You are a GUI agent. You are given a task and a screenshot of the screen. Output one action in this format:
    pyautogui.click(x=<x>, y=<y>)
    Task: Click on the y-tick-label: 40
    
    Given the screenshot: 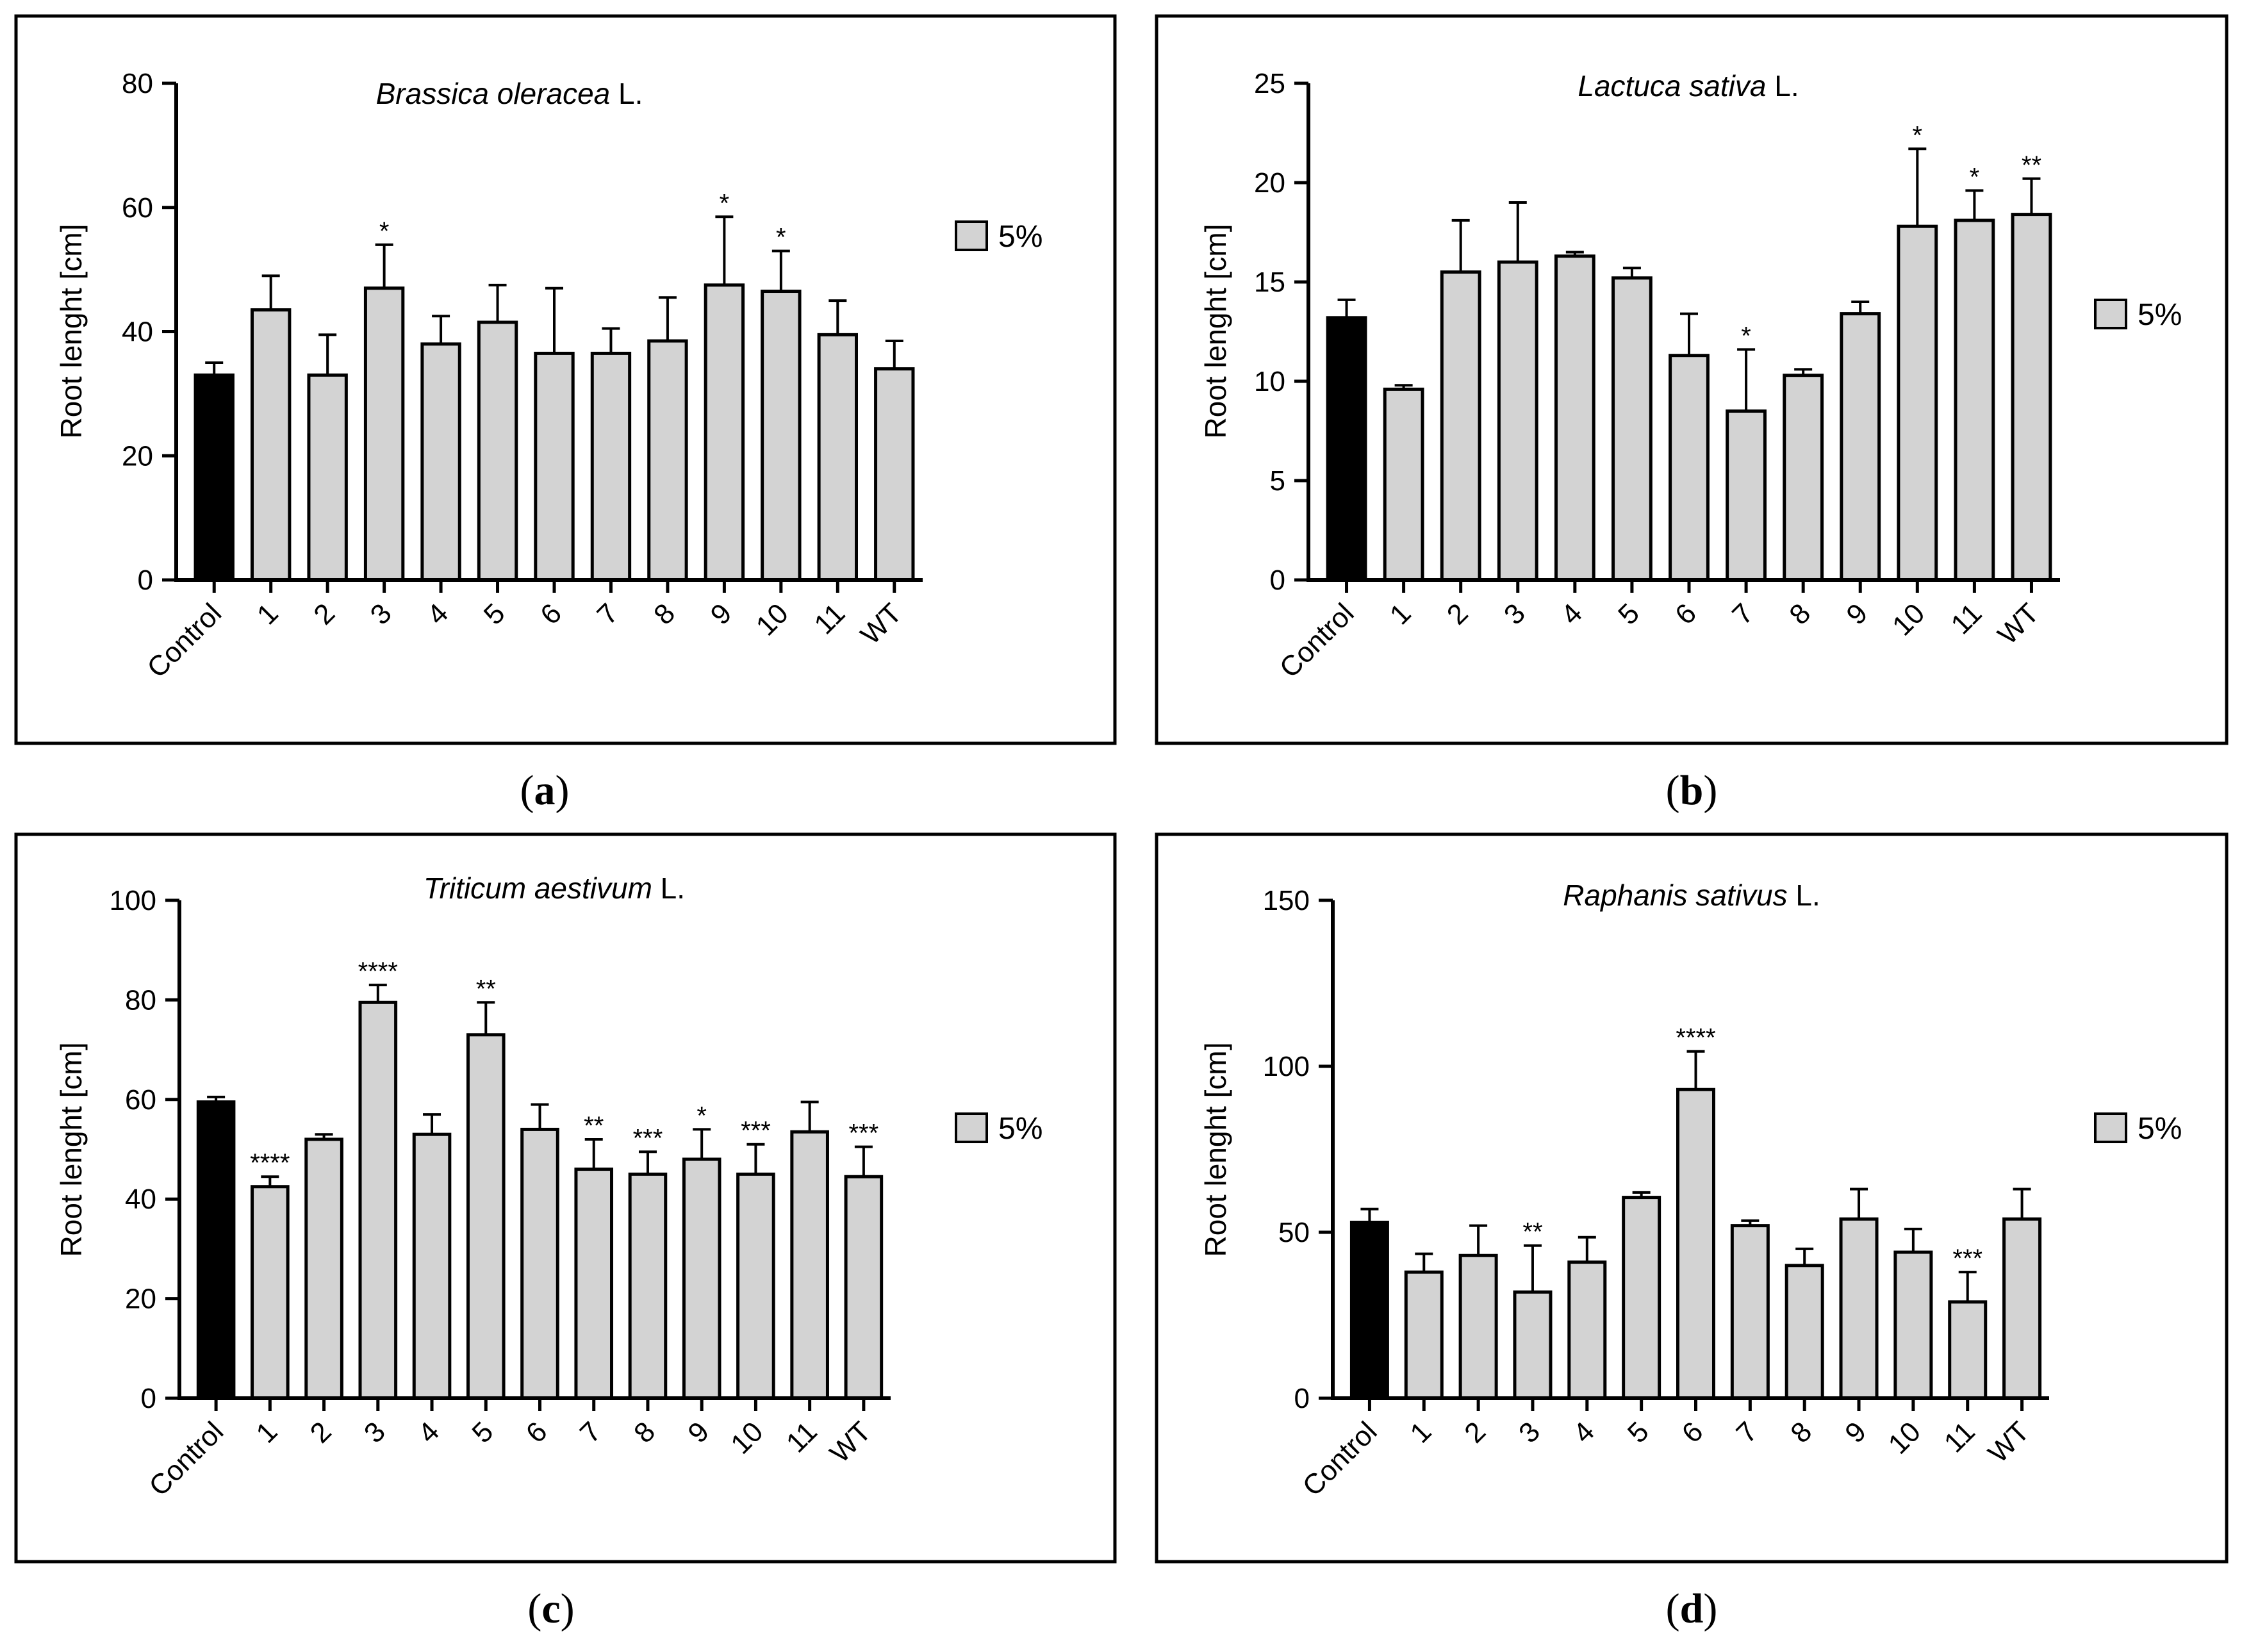 What is the action you would take?
    pyautogui.click(x=140, y=1200)
    